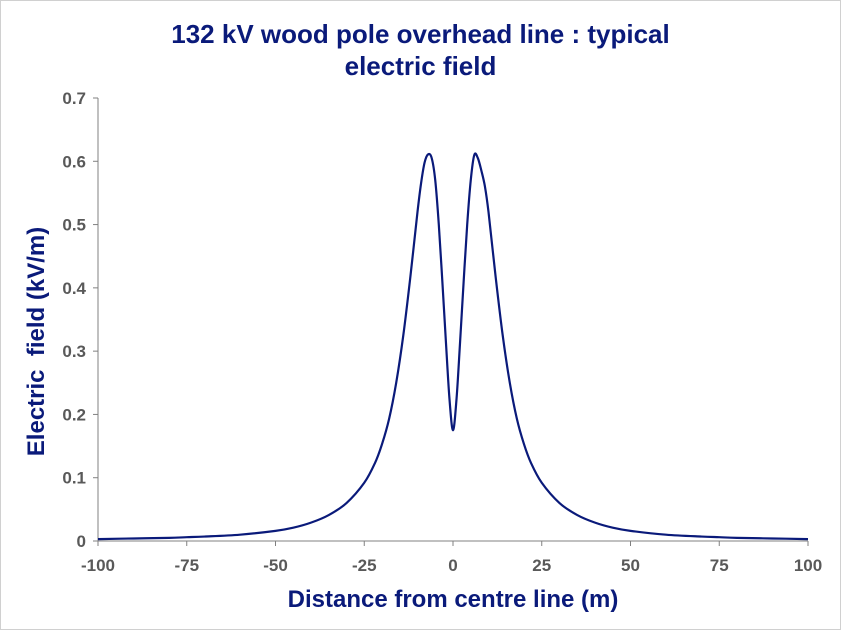 The height and width of the screenshot is (630, 841). I want to click on y-axis-label: Electric field (kV/m), so click(36, 341).